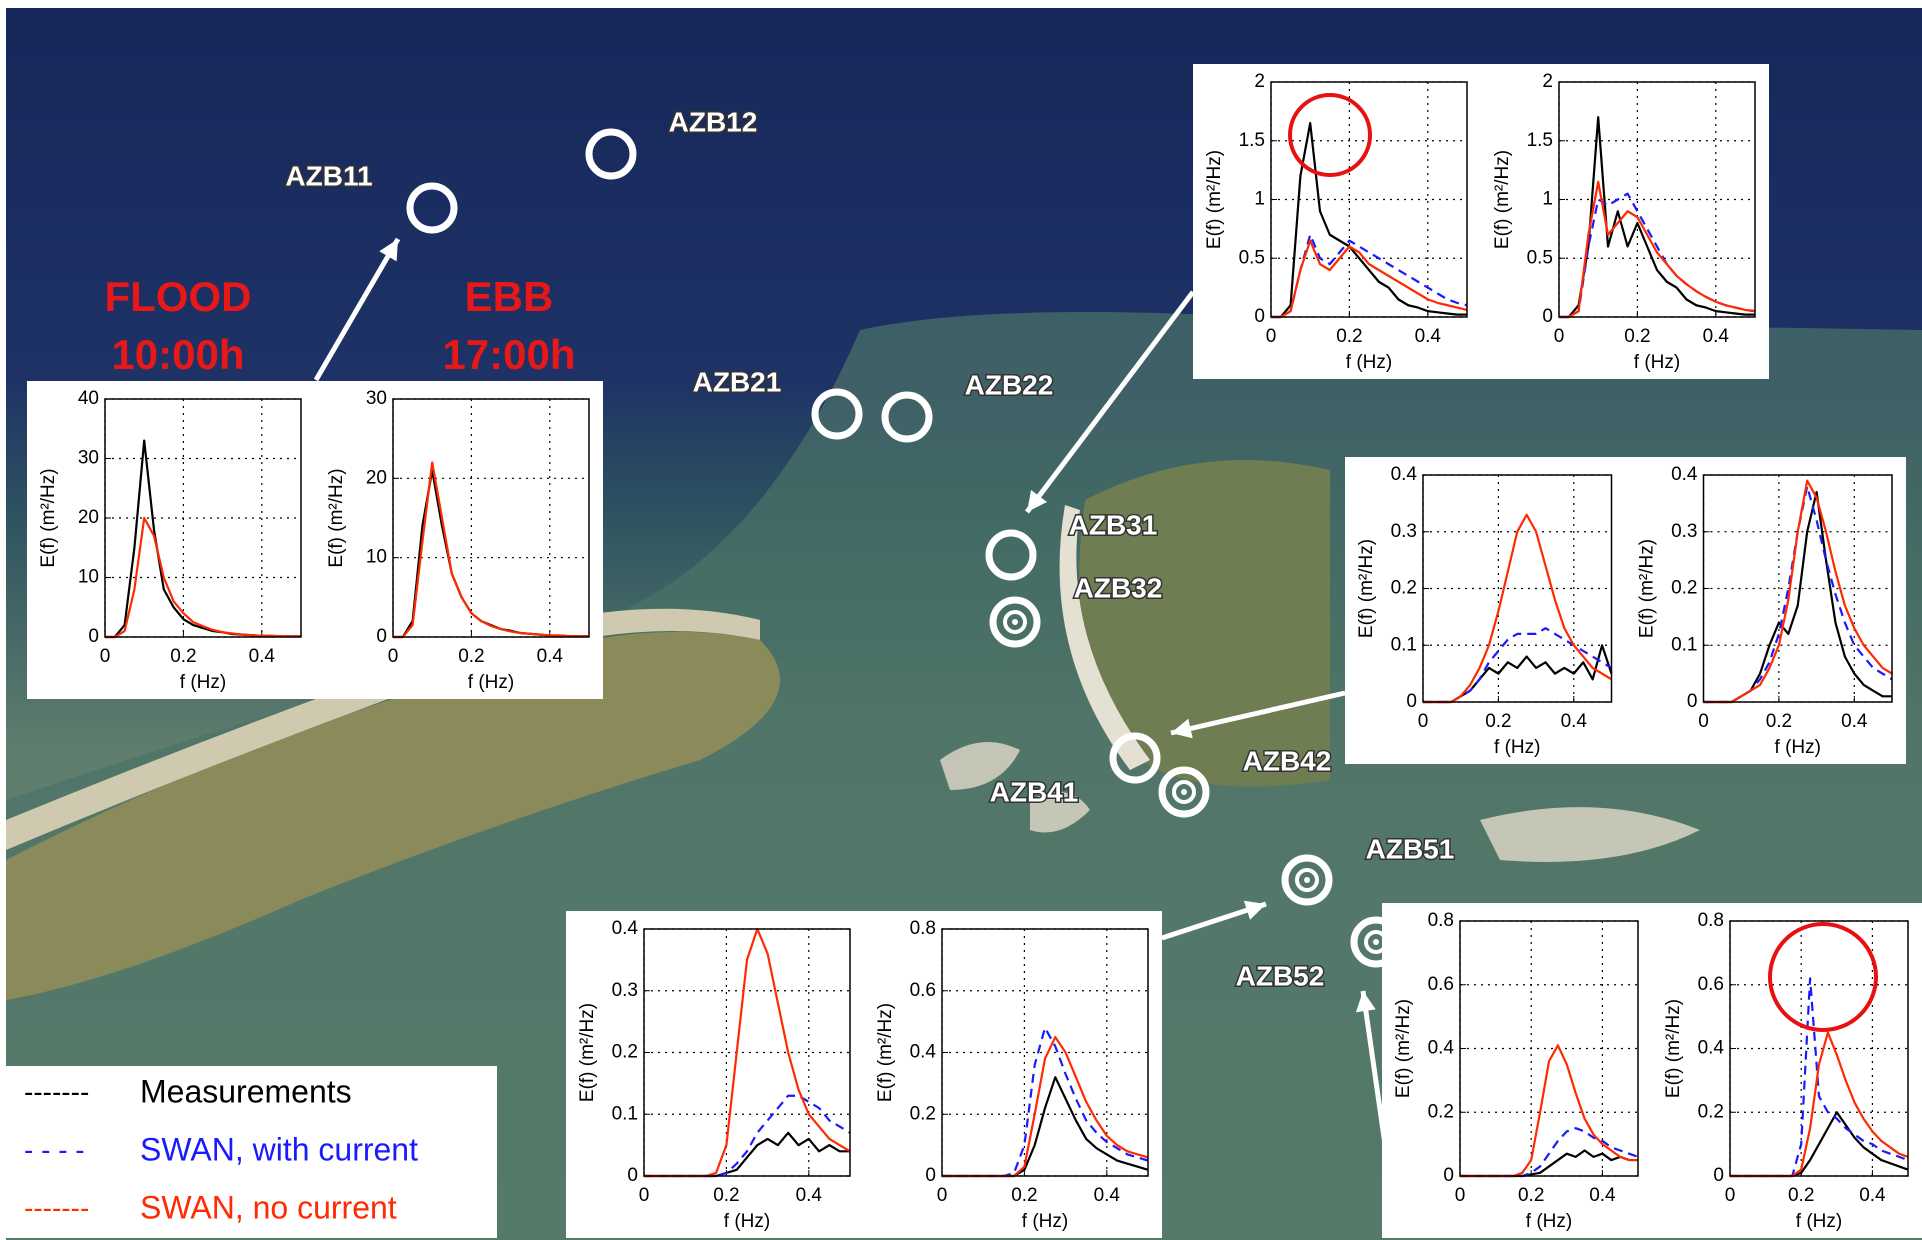 The height and width of the screenshot is (1240, 1922). I want to click on y-tick-label: 2, so click(1259, 81).